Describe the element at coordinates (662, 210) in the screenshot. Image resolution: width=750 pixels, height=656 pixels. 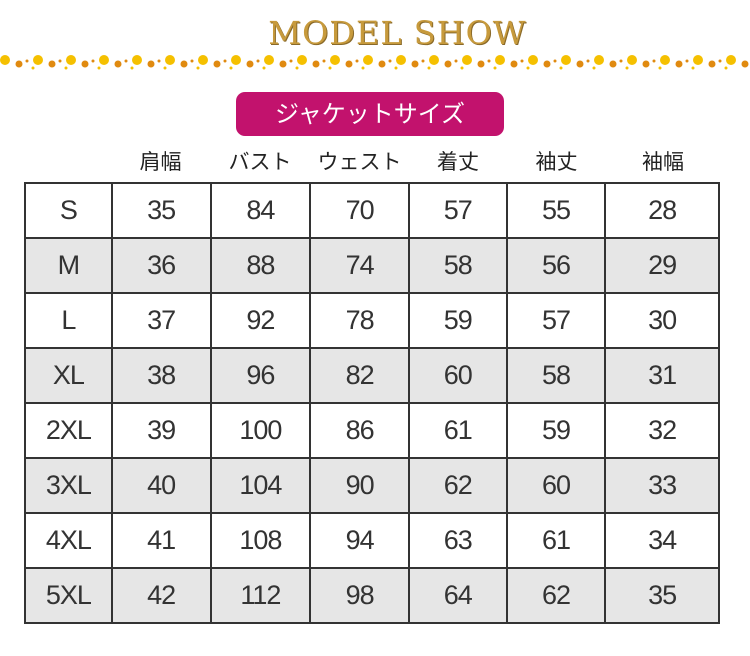
I see `value-cell: 28` at that location.